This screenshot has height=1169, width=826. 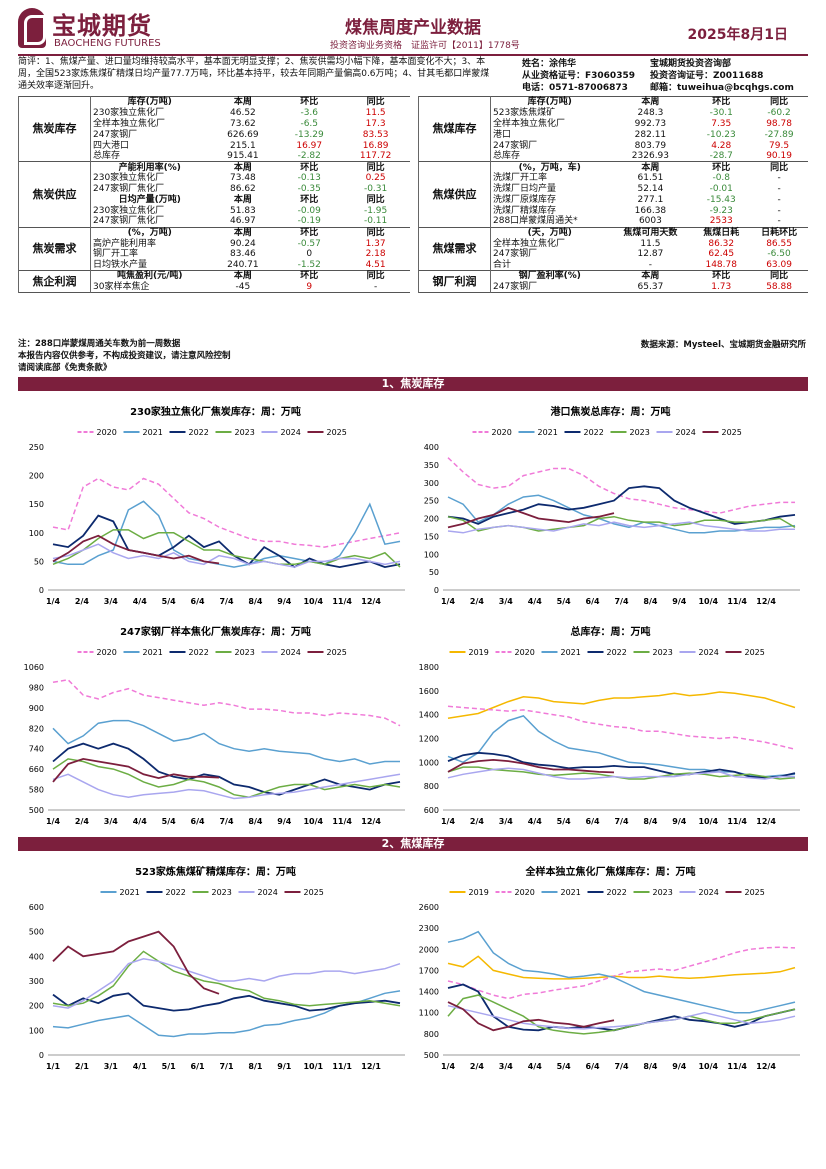 What do you see at coordinates (375, 134) in the screenshot?
I see `cell-value: 83.53` at bounding box center [375, 134].